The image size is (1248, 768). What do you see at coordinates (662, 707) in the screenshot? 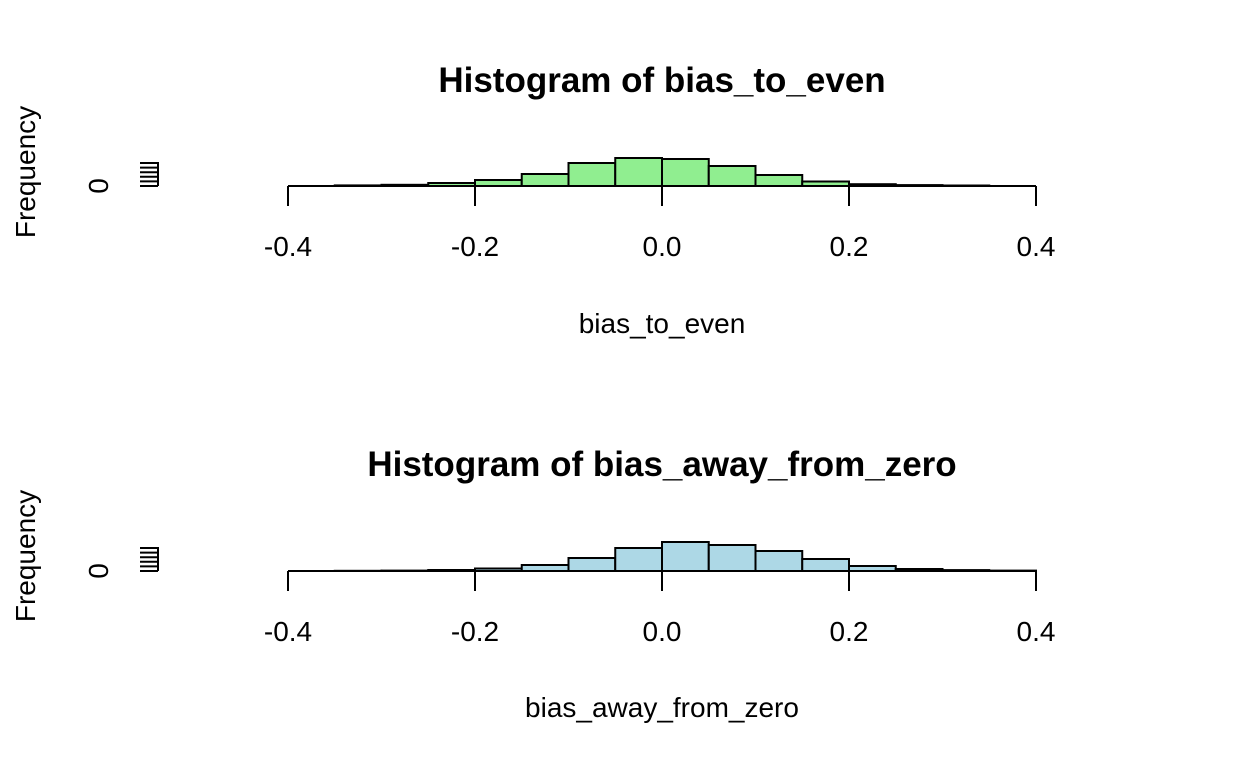
I see `x-axis-label: bias_away_from_zero` at bounding box center [662, 707].